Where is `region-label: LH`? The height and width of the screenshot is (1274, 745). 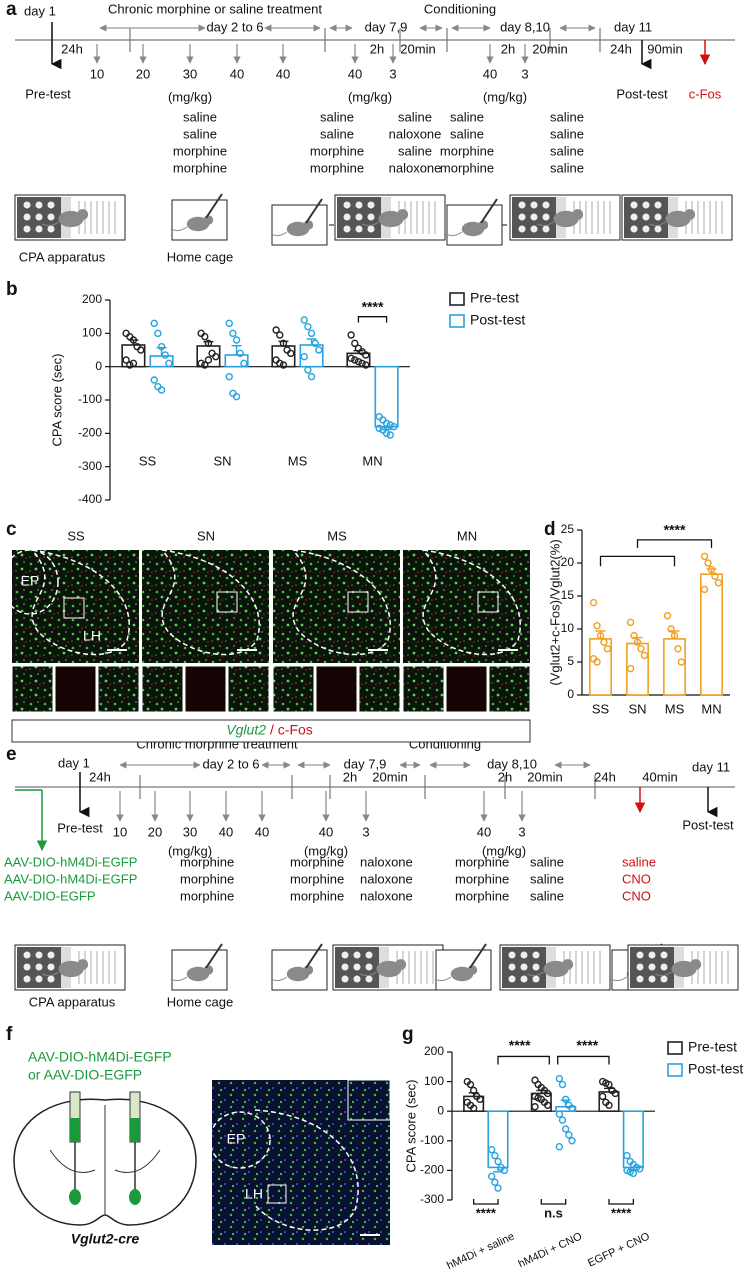 region-label: LH is located at coordinates (92, 636).